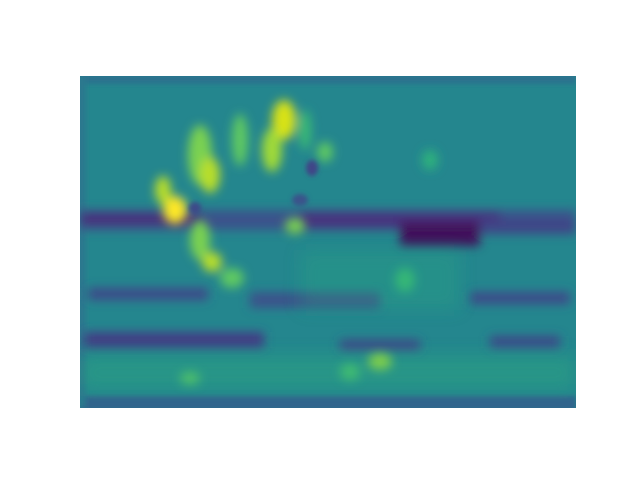 The image size is (640, 480). I want to click on dark-spots, so click(253, 187).